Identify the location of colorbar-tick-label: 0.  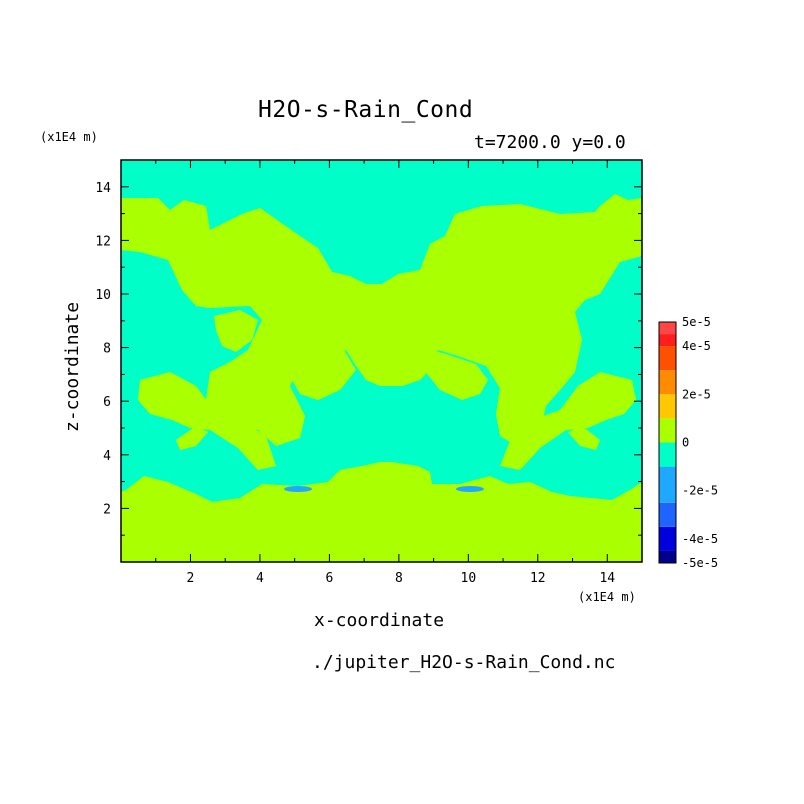
(685, 443).